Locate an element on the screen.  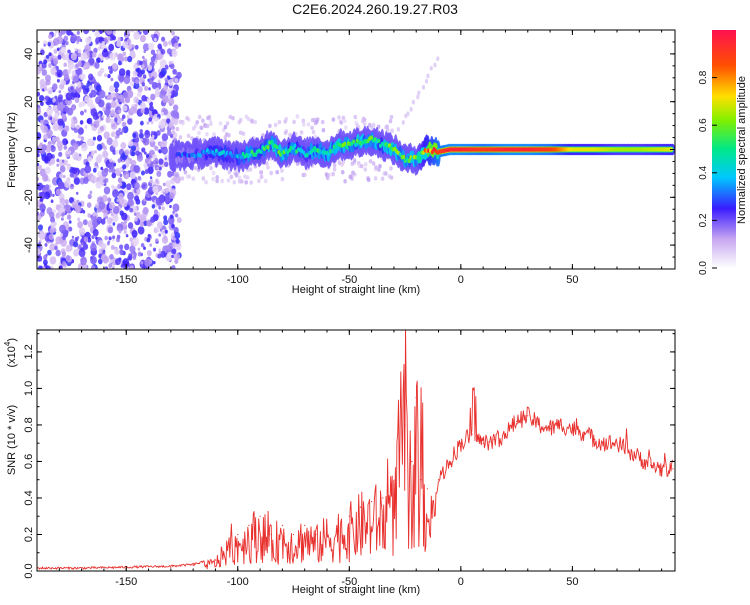
snr-y-tick-label: 0.0 is located at coordinates (29, 570).